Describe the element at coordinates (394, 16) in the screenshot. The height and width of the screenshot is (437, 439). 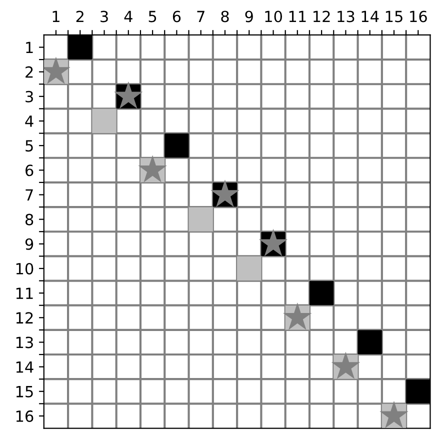
I see `x-tick-label: 15` at that location.